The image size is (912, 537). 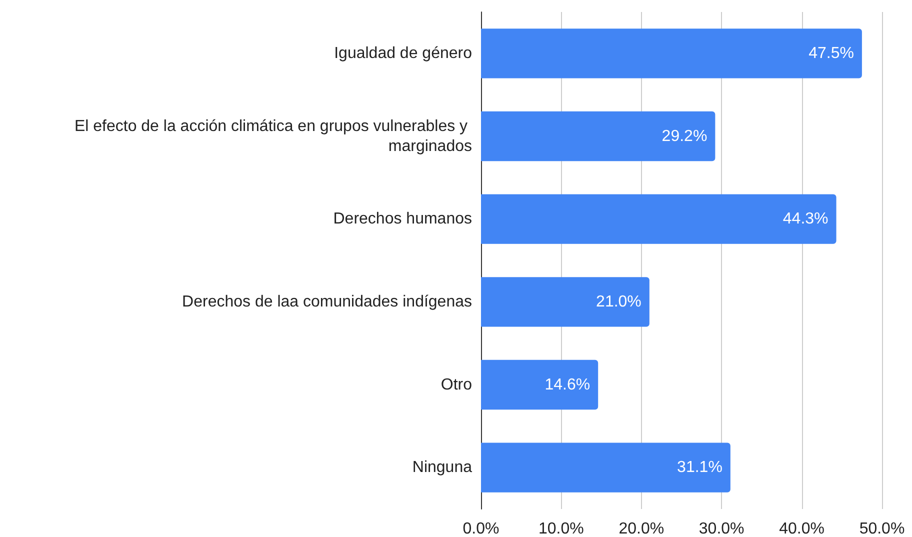 I want to click on y-tick-label: El efecto de la acción climática en grupos vulnerables y marginados, so click(x=273, y=136).